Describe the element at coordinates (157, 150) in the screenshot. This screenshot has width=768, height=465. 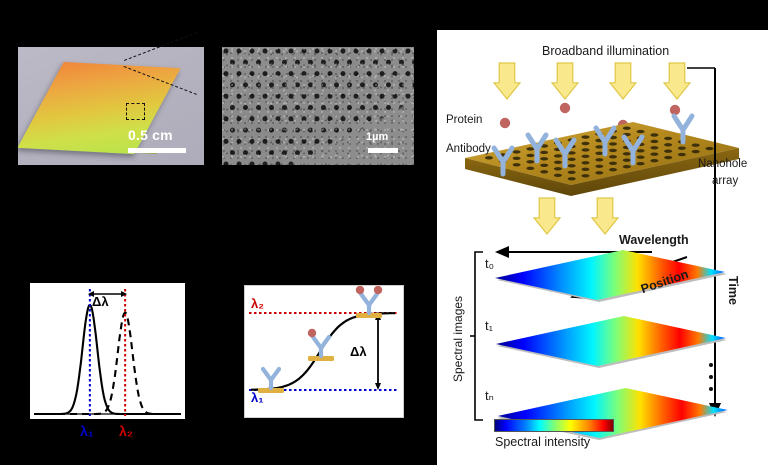
I see `scale-bar-icon` at that location.